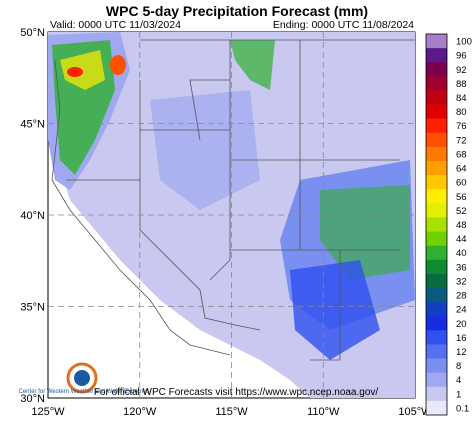 Image resolution: width=474 pixels, height=437 pixels. I want to click on legend-label: 88, so click(461, 84).